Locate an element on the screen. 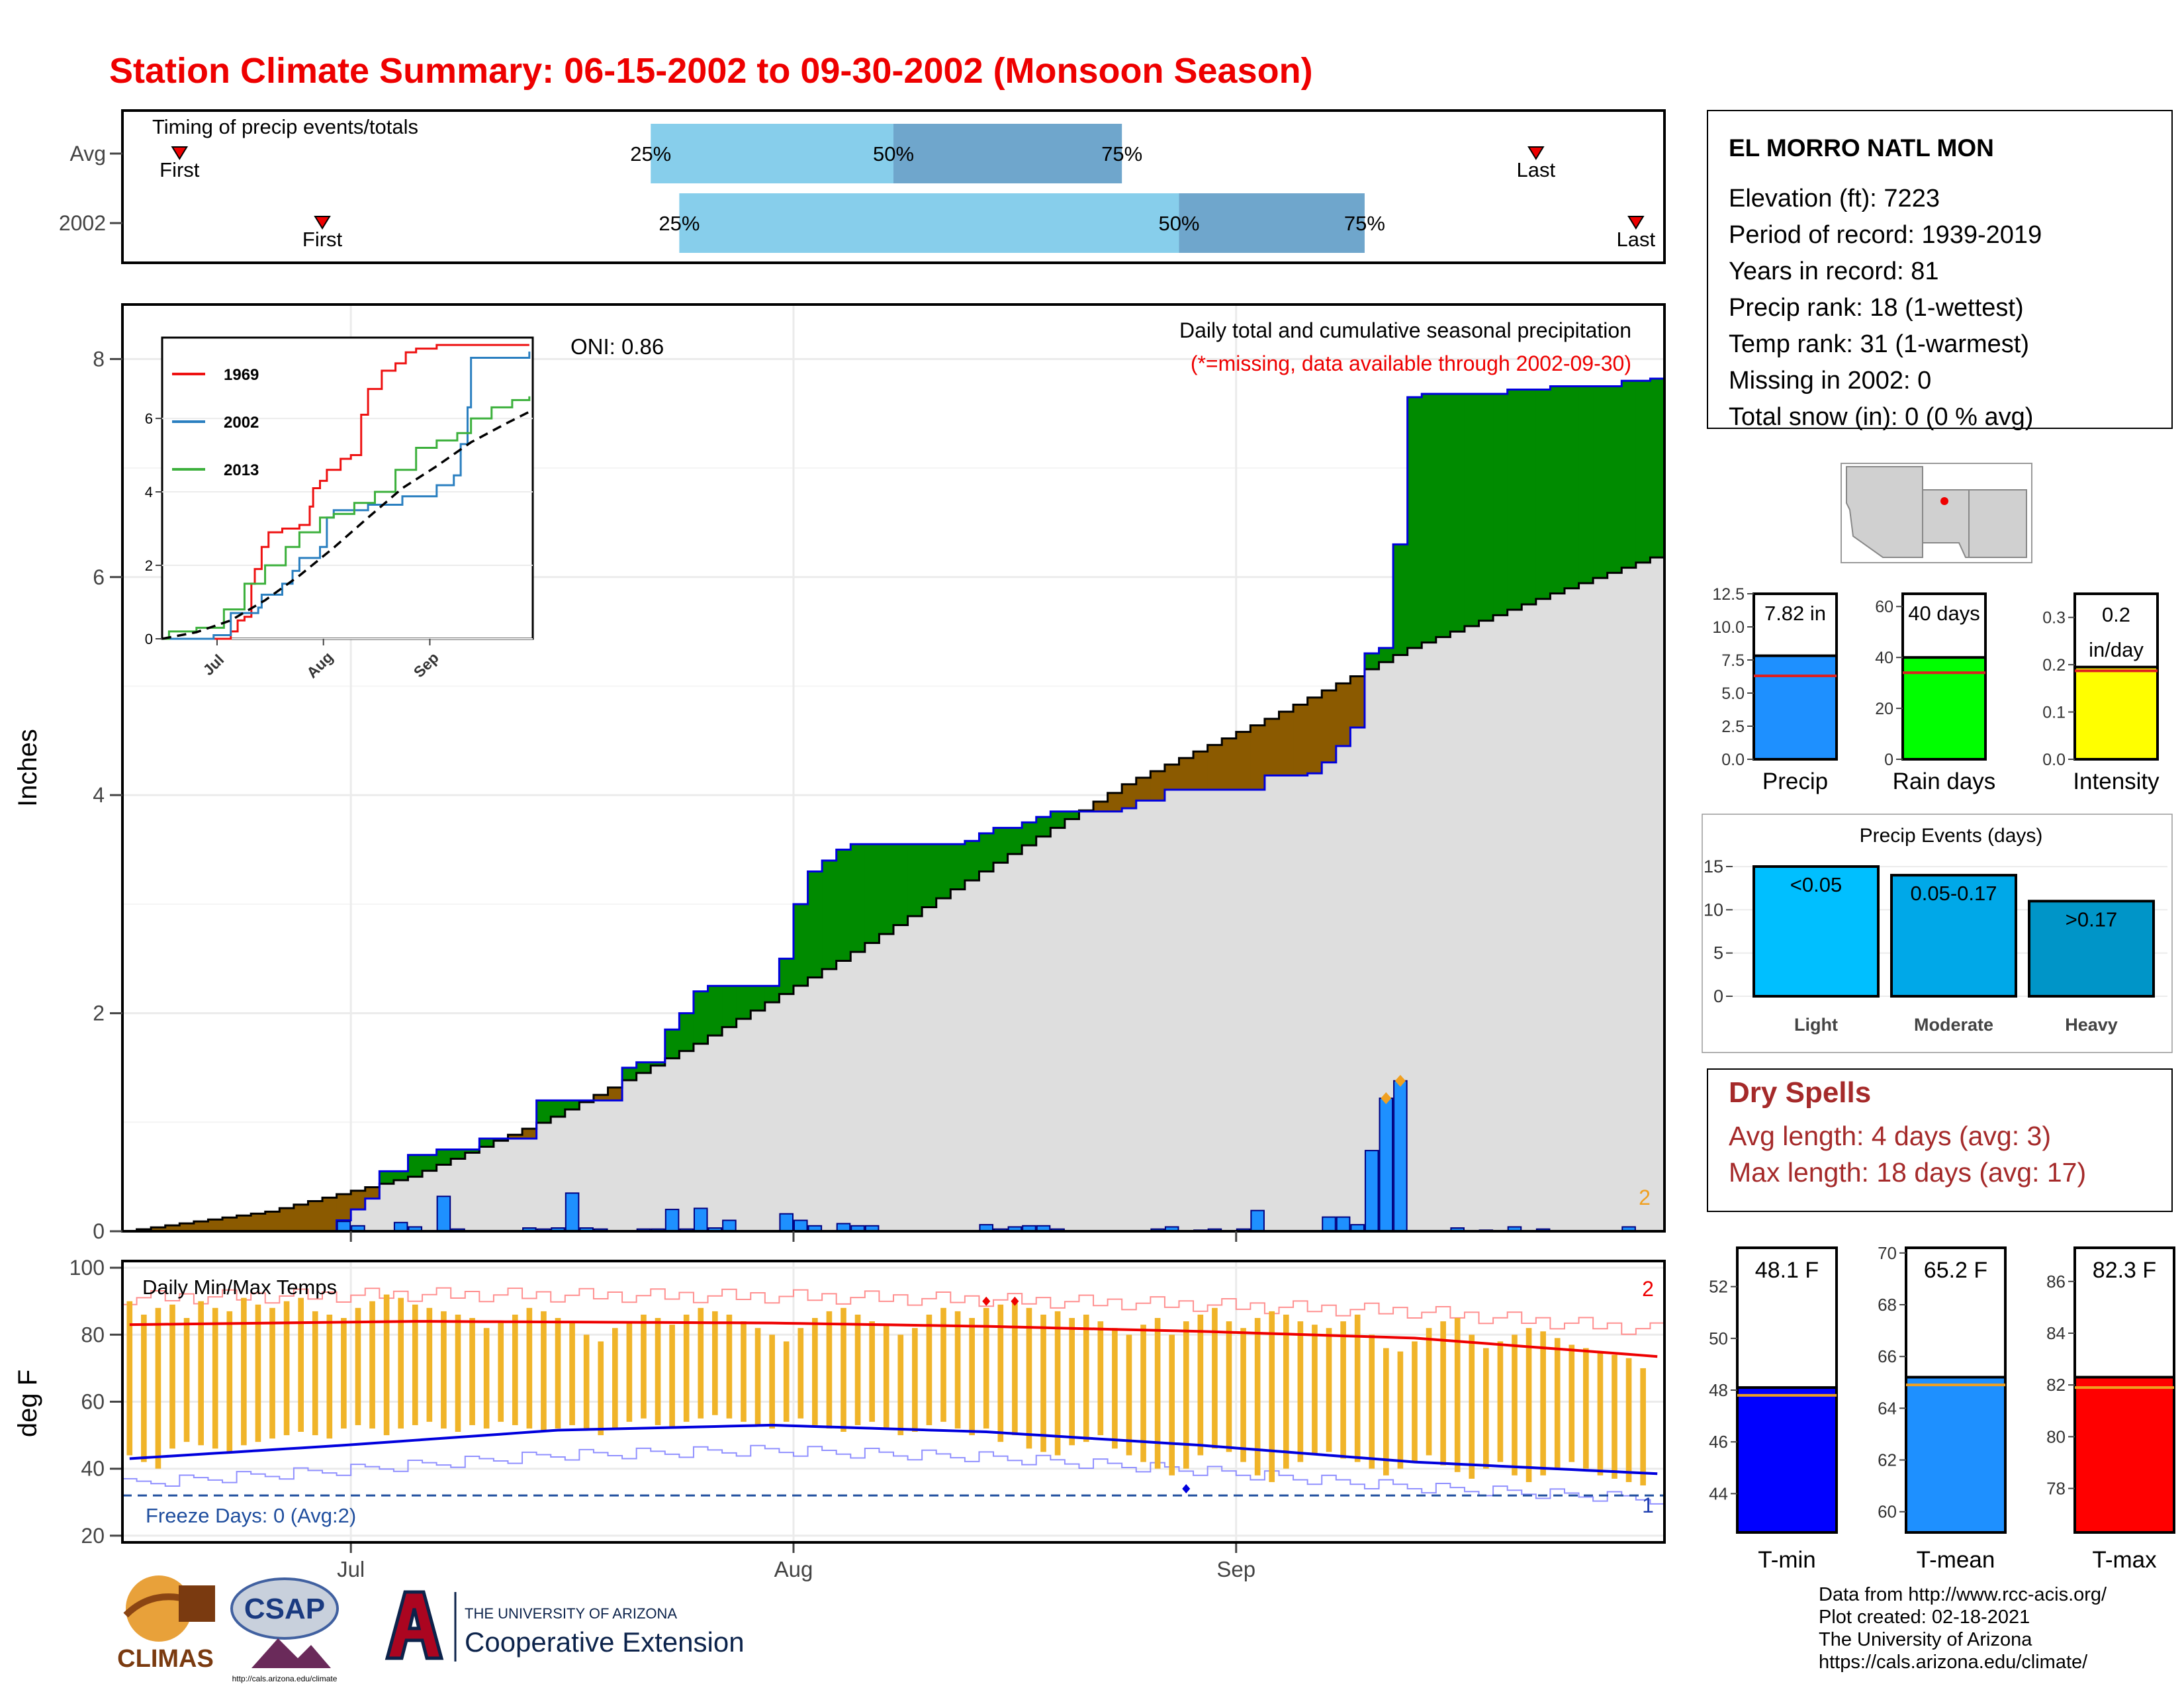  first-event-marker is located at coordinates (180, 153).